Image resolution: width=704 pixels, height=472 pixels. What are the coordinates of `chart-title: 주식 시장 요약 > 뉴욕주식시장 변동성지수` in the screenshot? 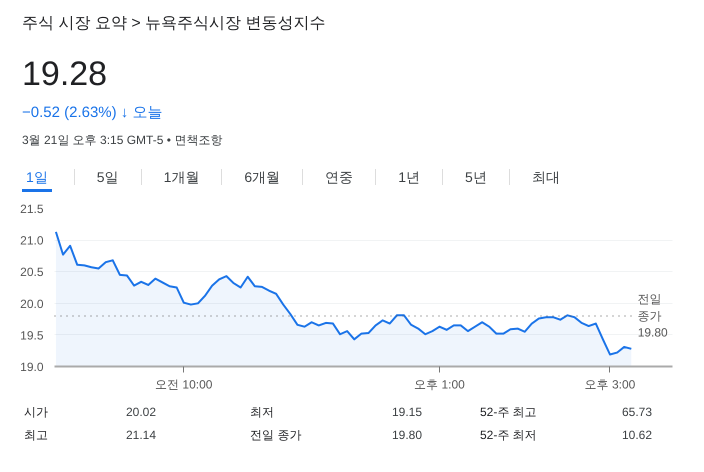 It's located at (174, 24).